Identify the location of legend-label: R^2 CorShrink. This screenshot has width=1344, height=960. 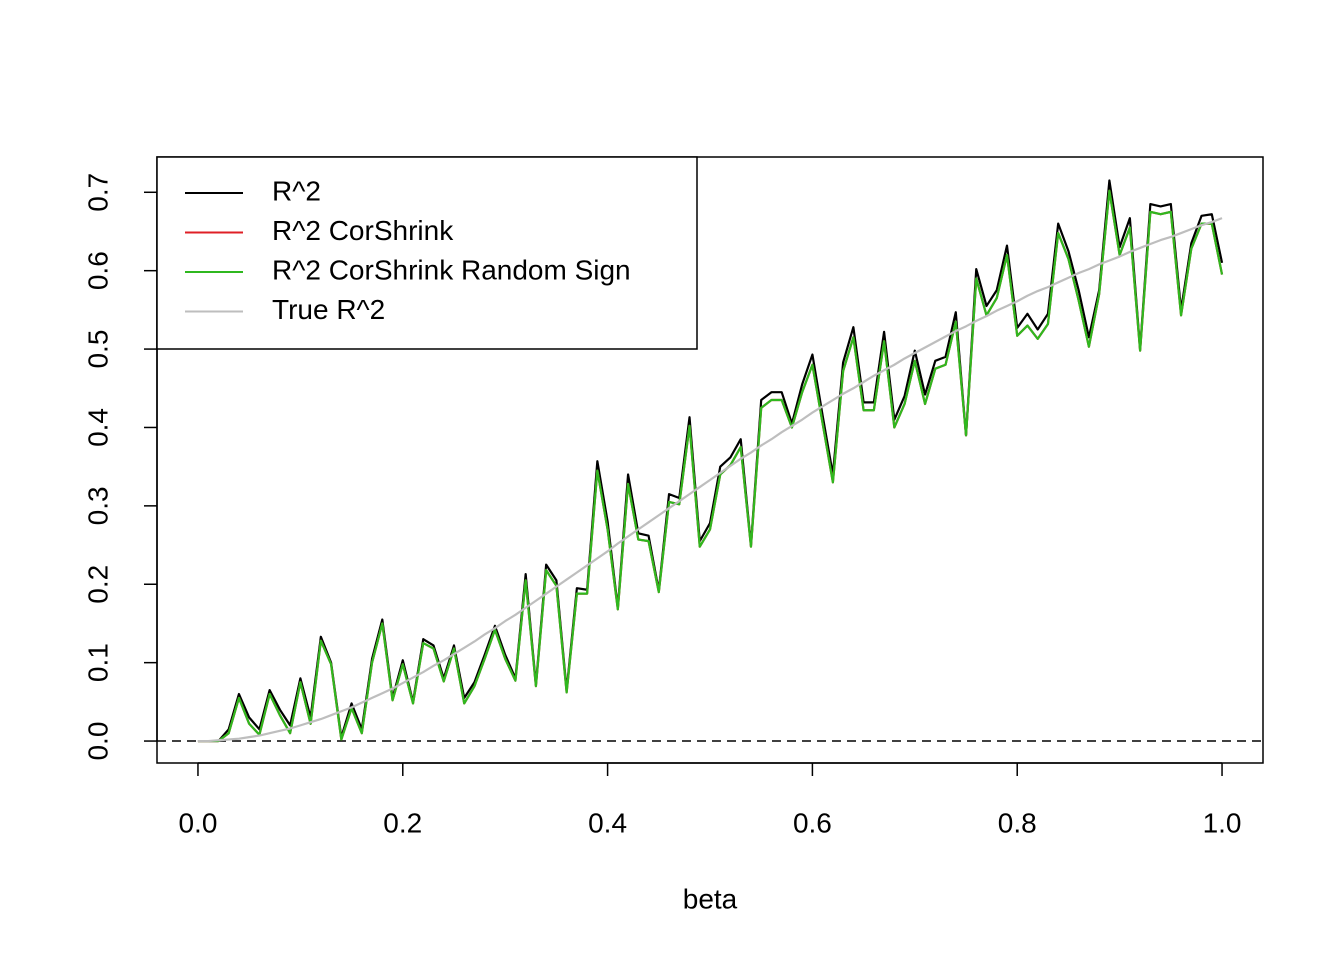
(363, 230).